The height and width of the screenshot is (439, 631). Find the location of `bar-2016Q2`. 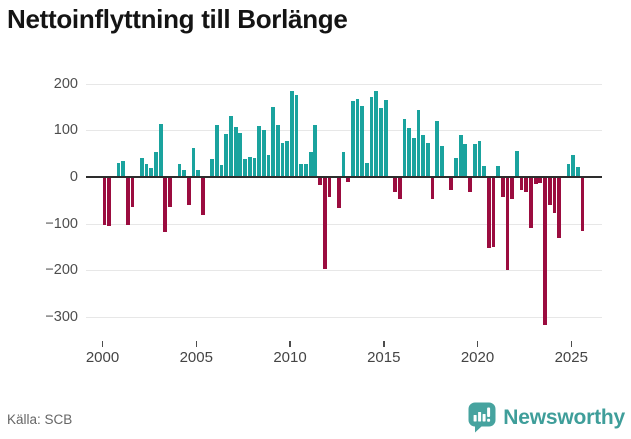

bar-2016Q2 is located at coordinates (409, 152).